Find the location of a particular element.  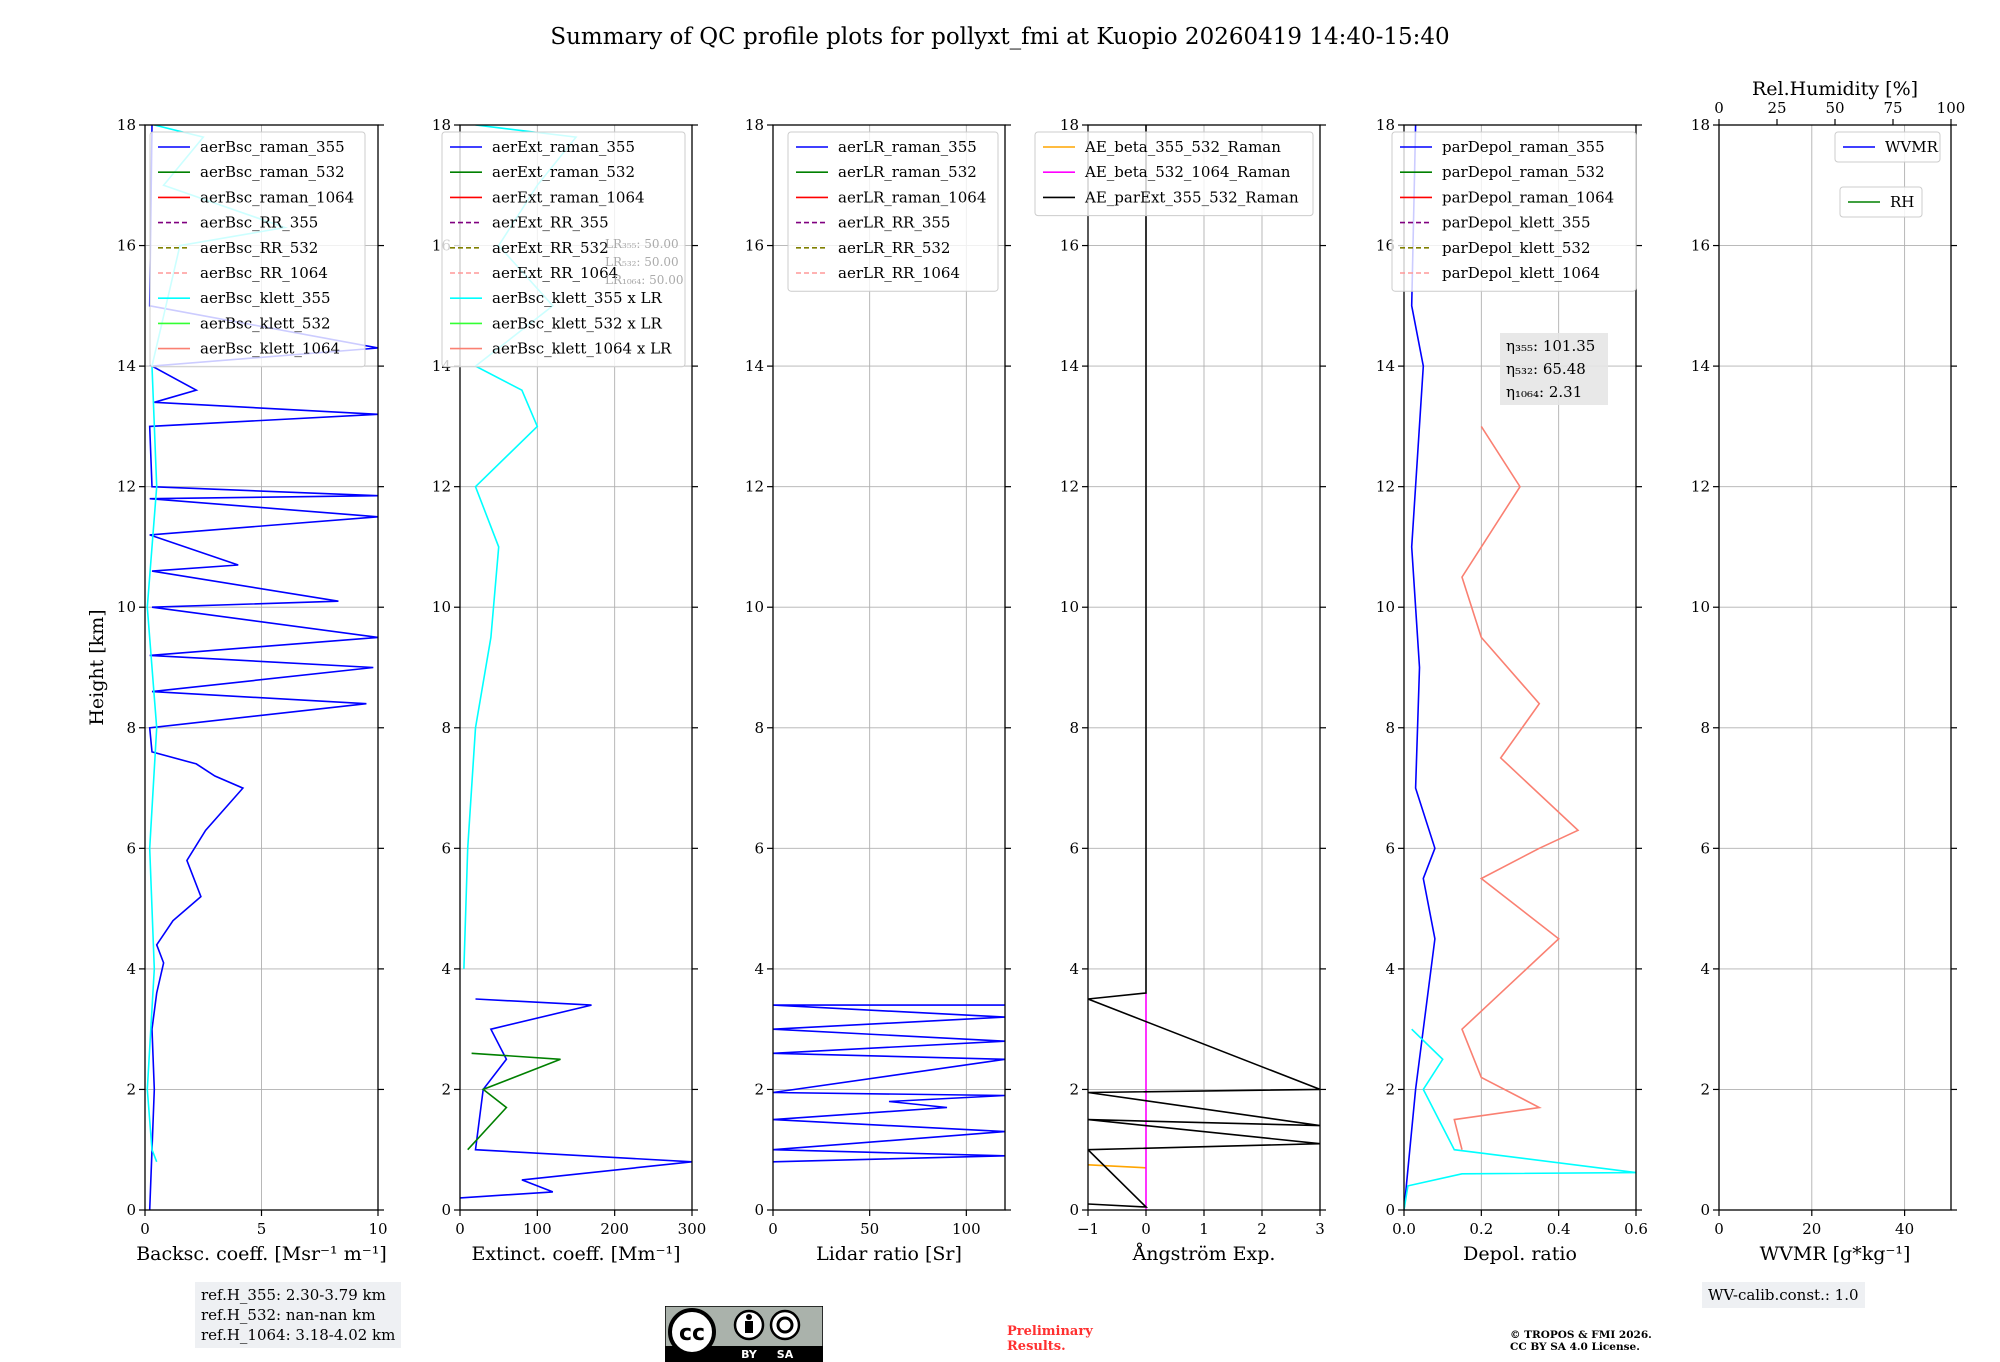

eta-background is located at coordinates (1554, 369).